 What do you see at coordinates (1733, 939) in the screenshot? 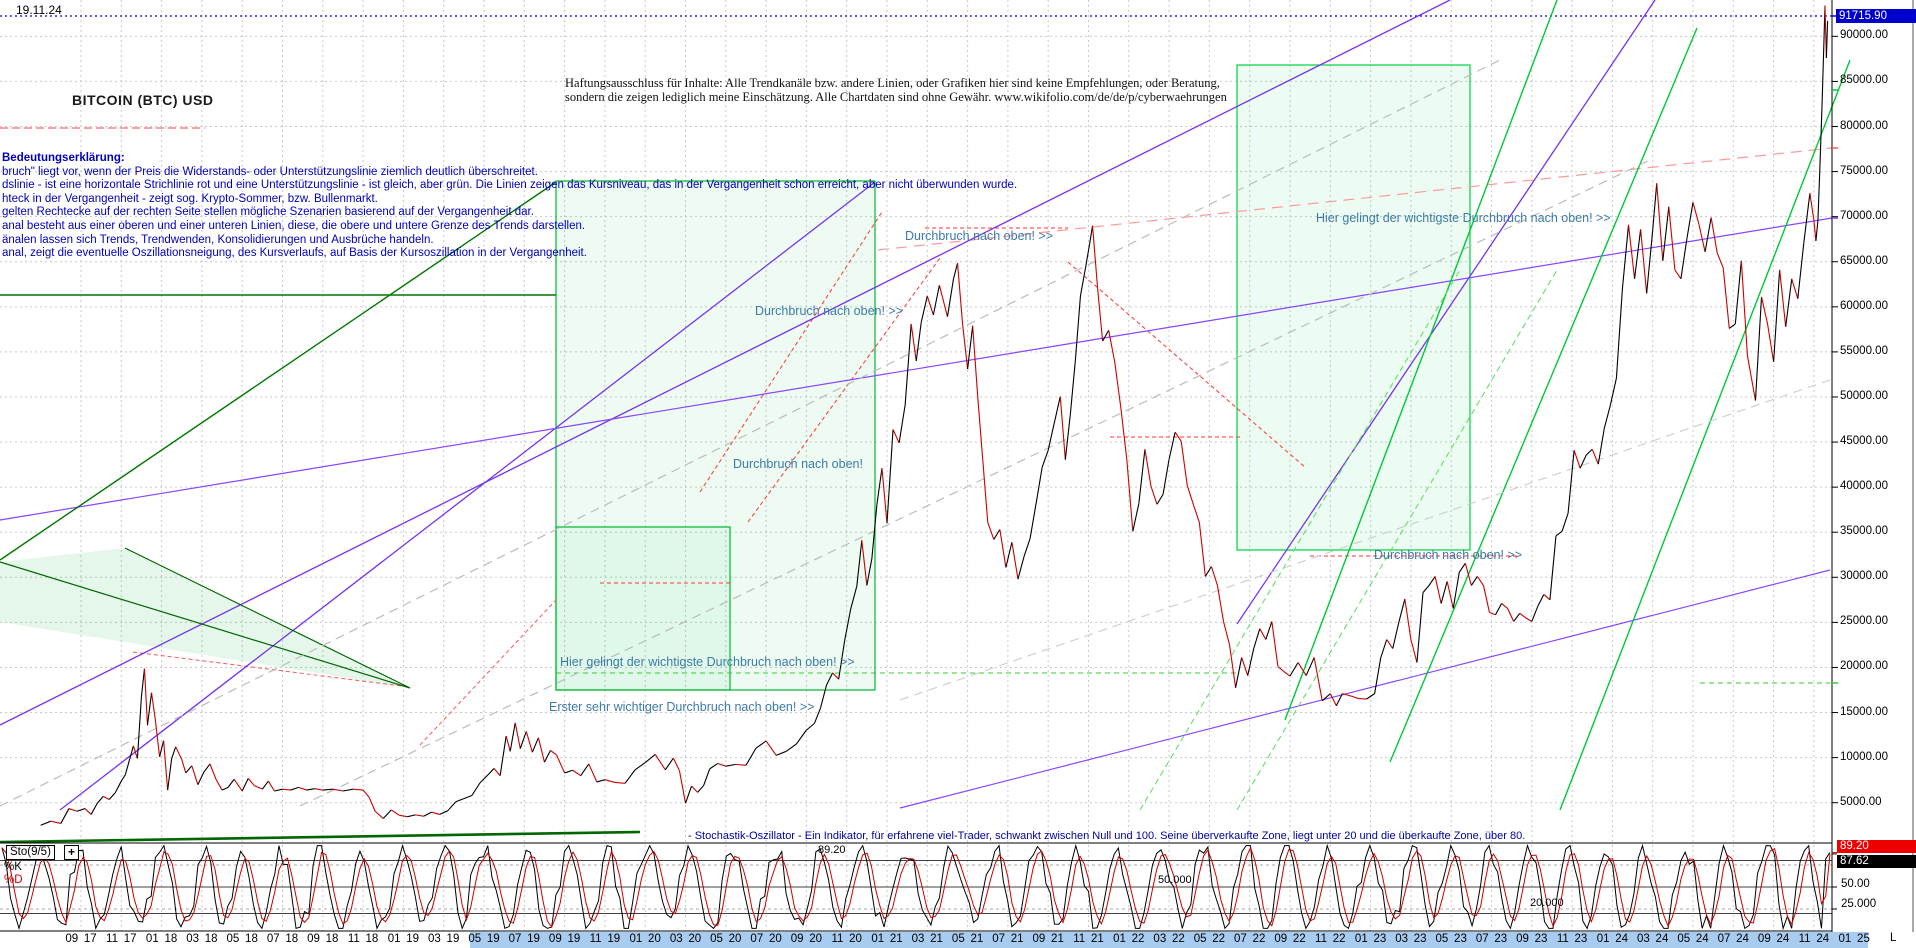
I see `date-axis-label: 07 24` at bounding box center [1733, 939].